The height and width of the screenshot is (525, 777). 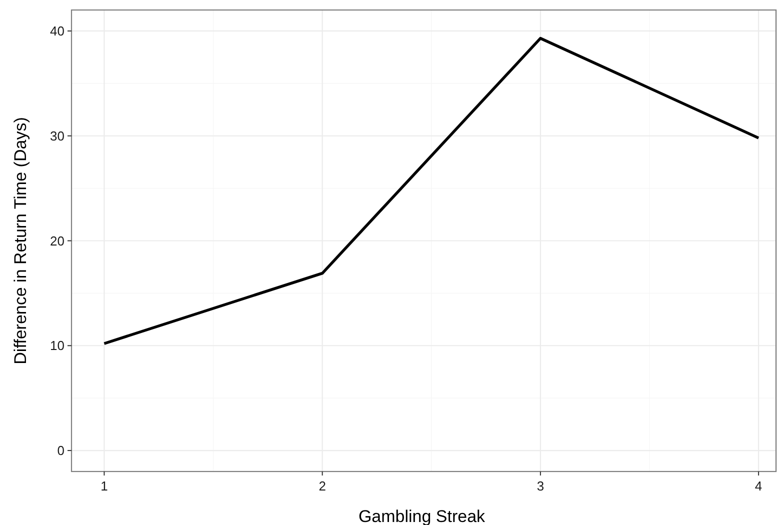 I want to click on y-tick-label: 40, so click(x=57, y=31).